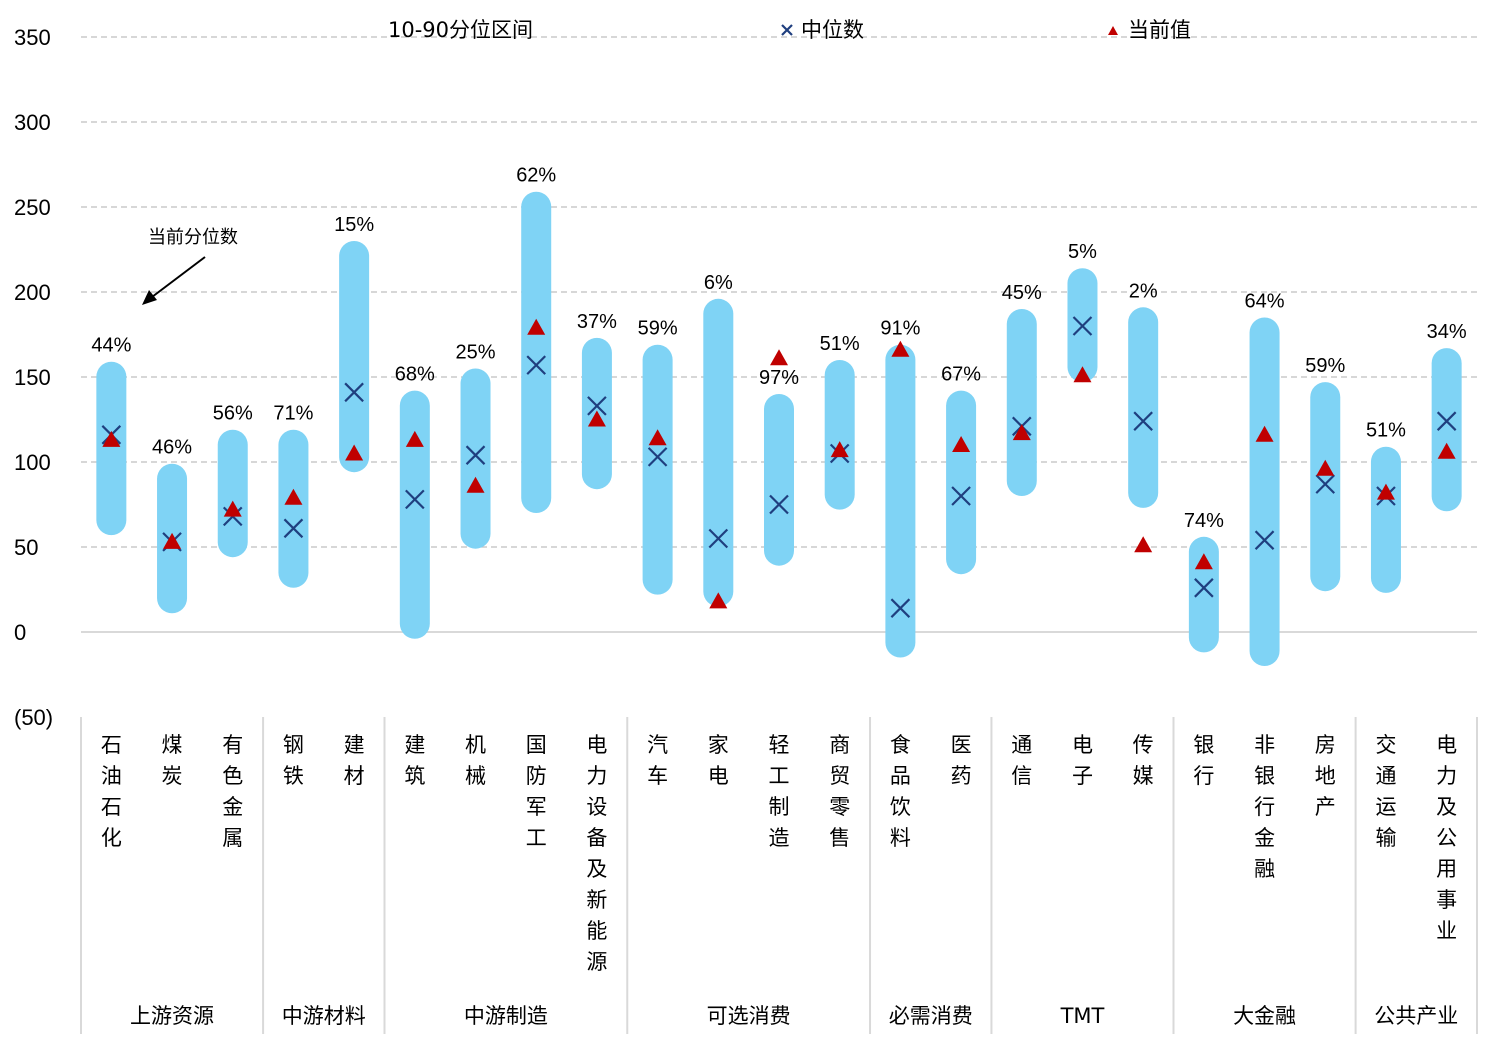  What do you see at coordinates (415, 375) in the screenshot?
I see `percentile-label: 68%` at bounding box center [415, 375].